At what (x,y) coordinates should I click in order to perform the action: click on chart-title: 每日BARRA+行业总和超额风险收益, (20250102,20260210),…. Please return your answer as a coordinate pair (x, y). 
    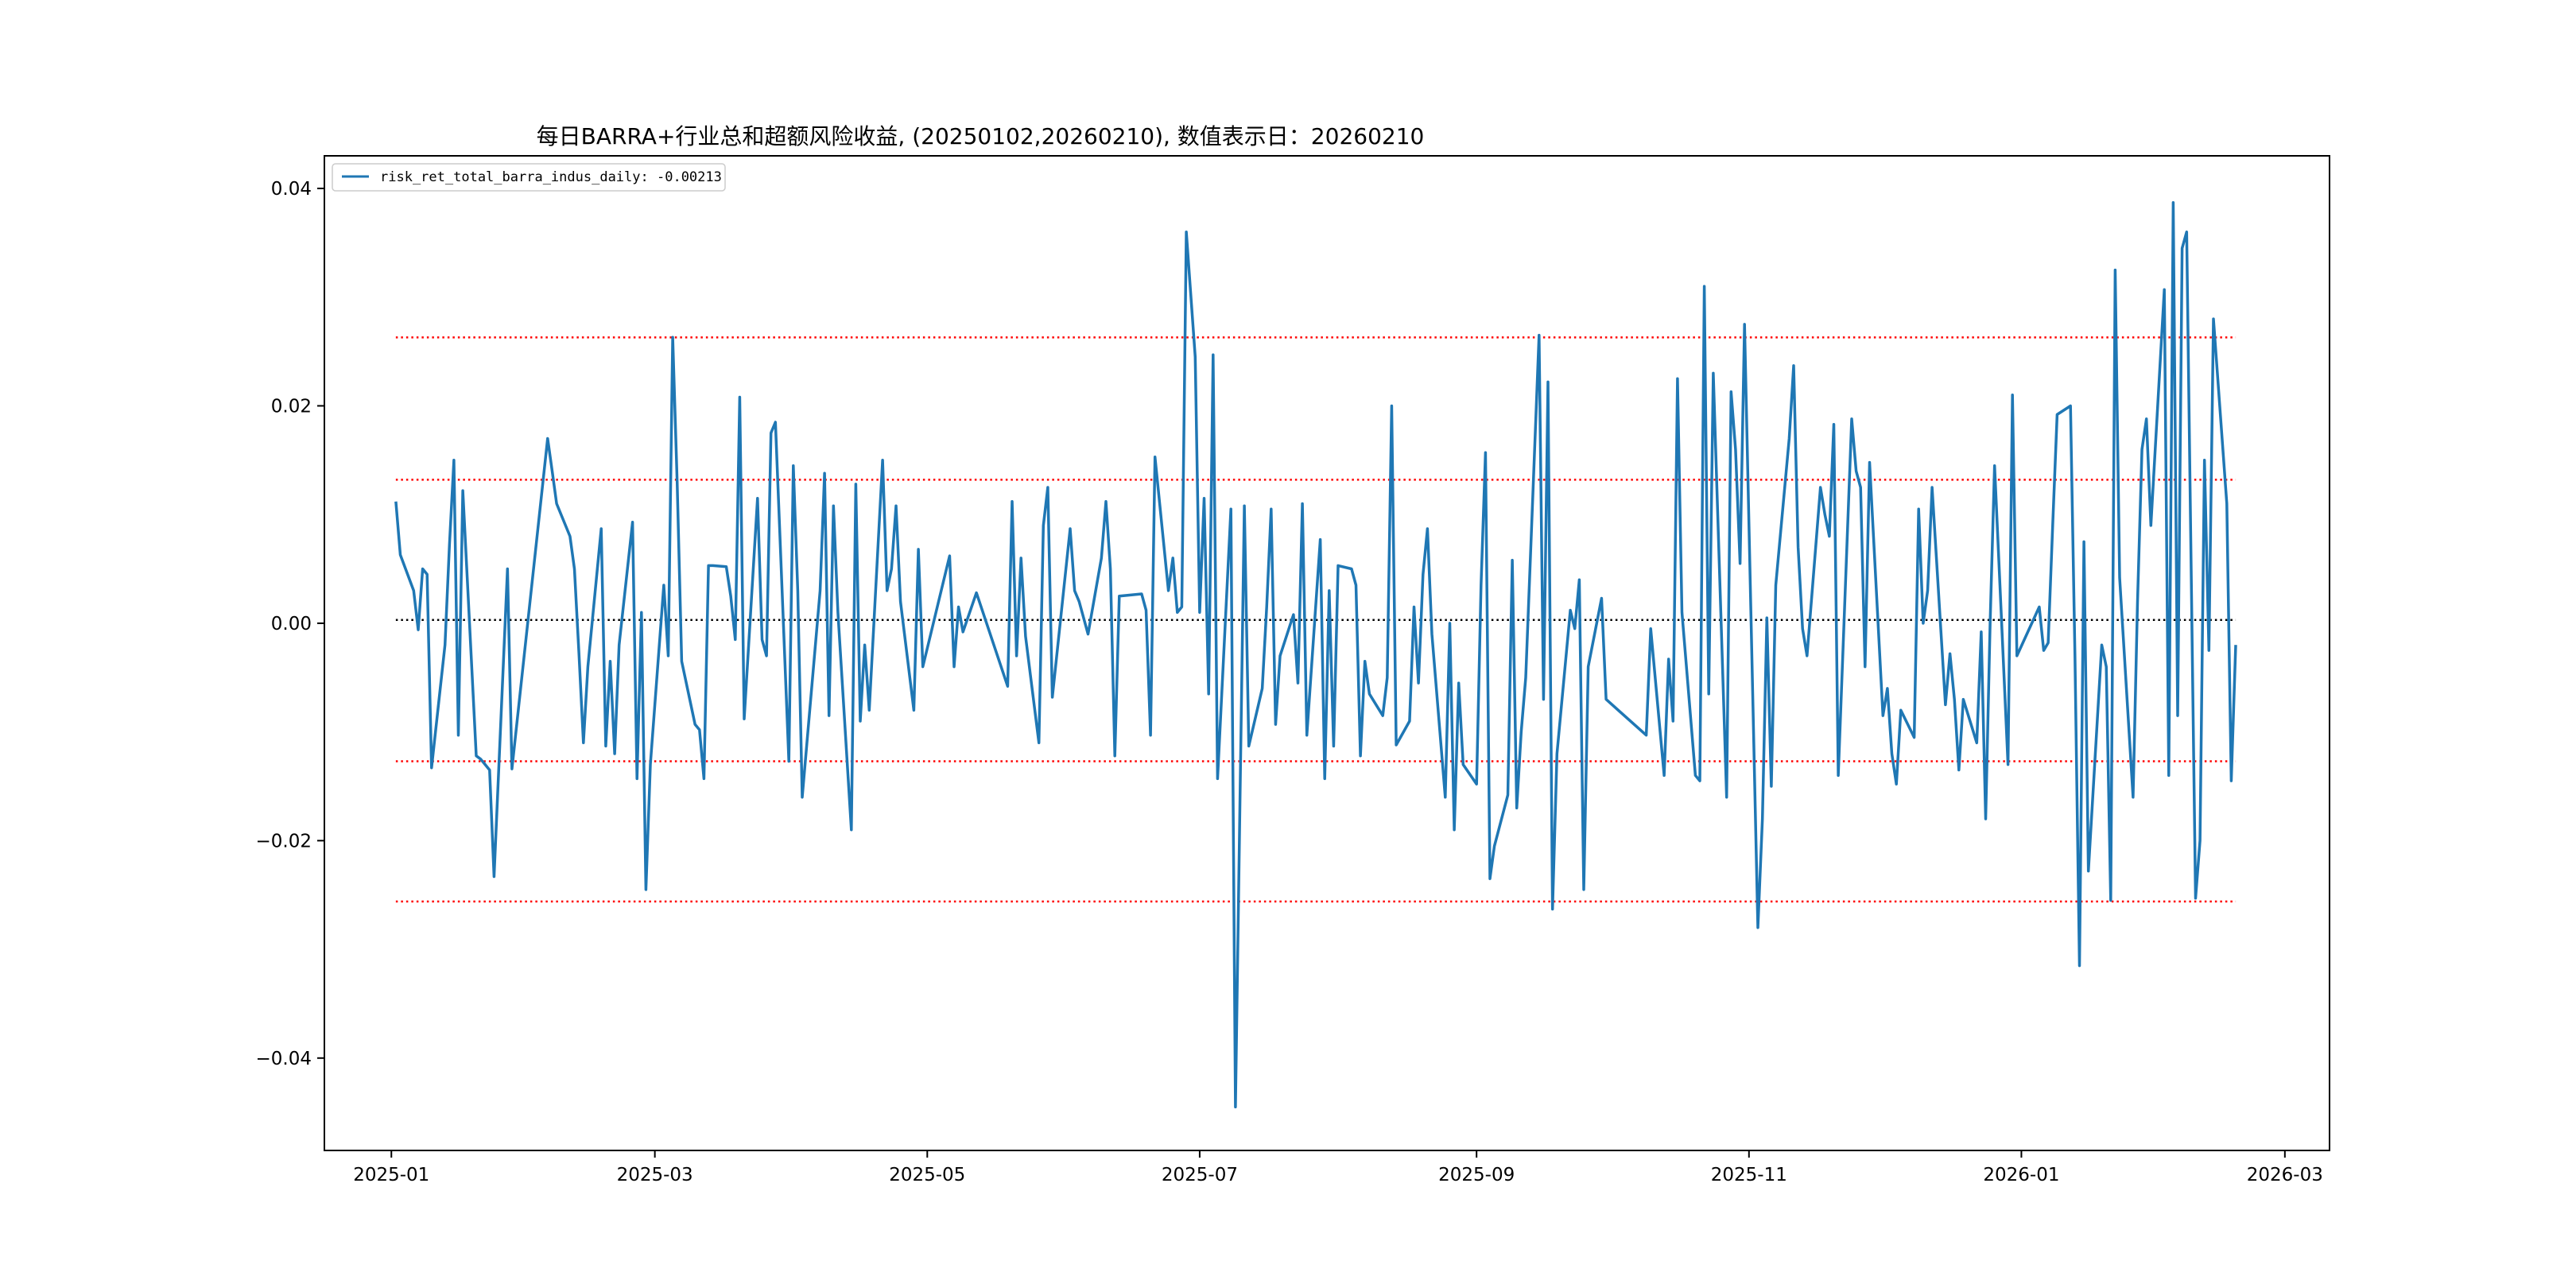
    Looking at the image, I should click on (981, 136).